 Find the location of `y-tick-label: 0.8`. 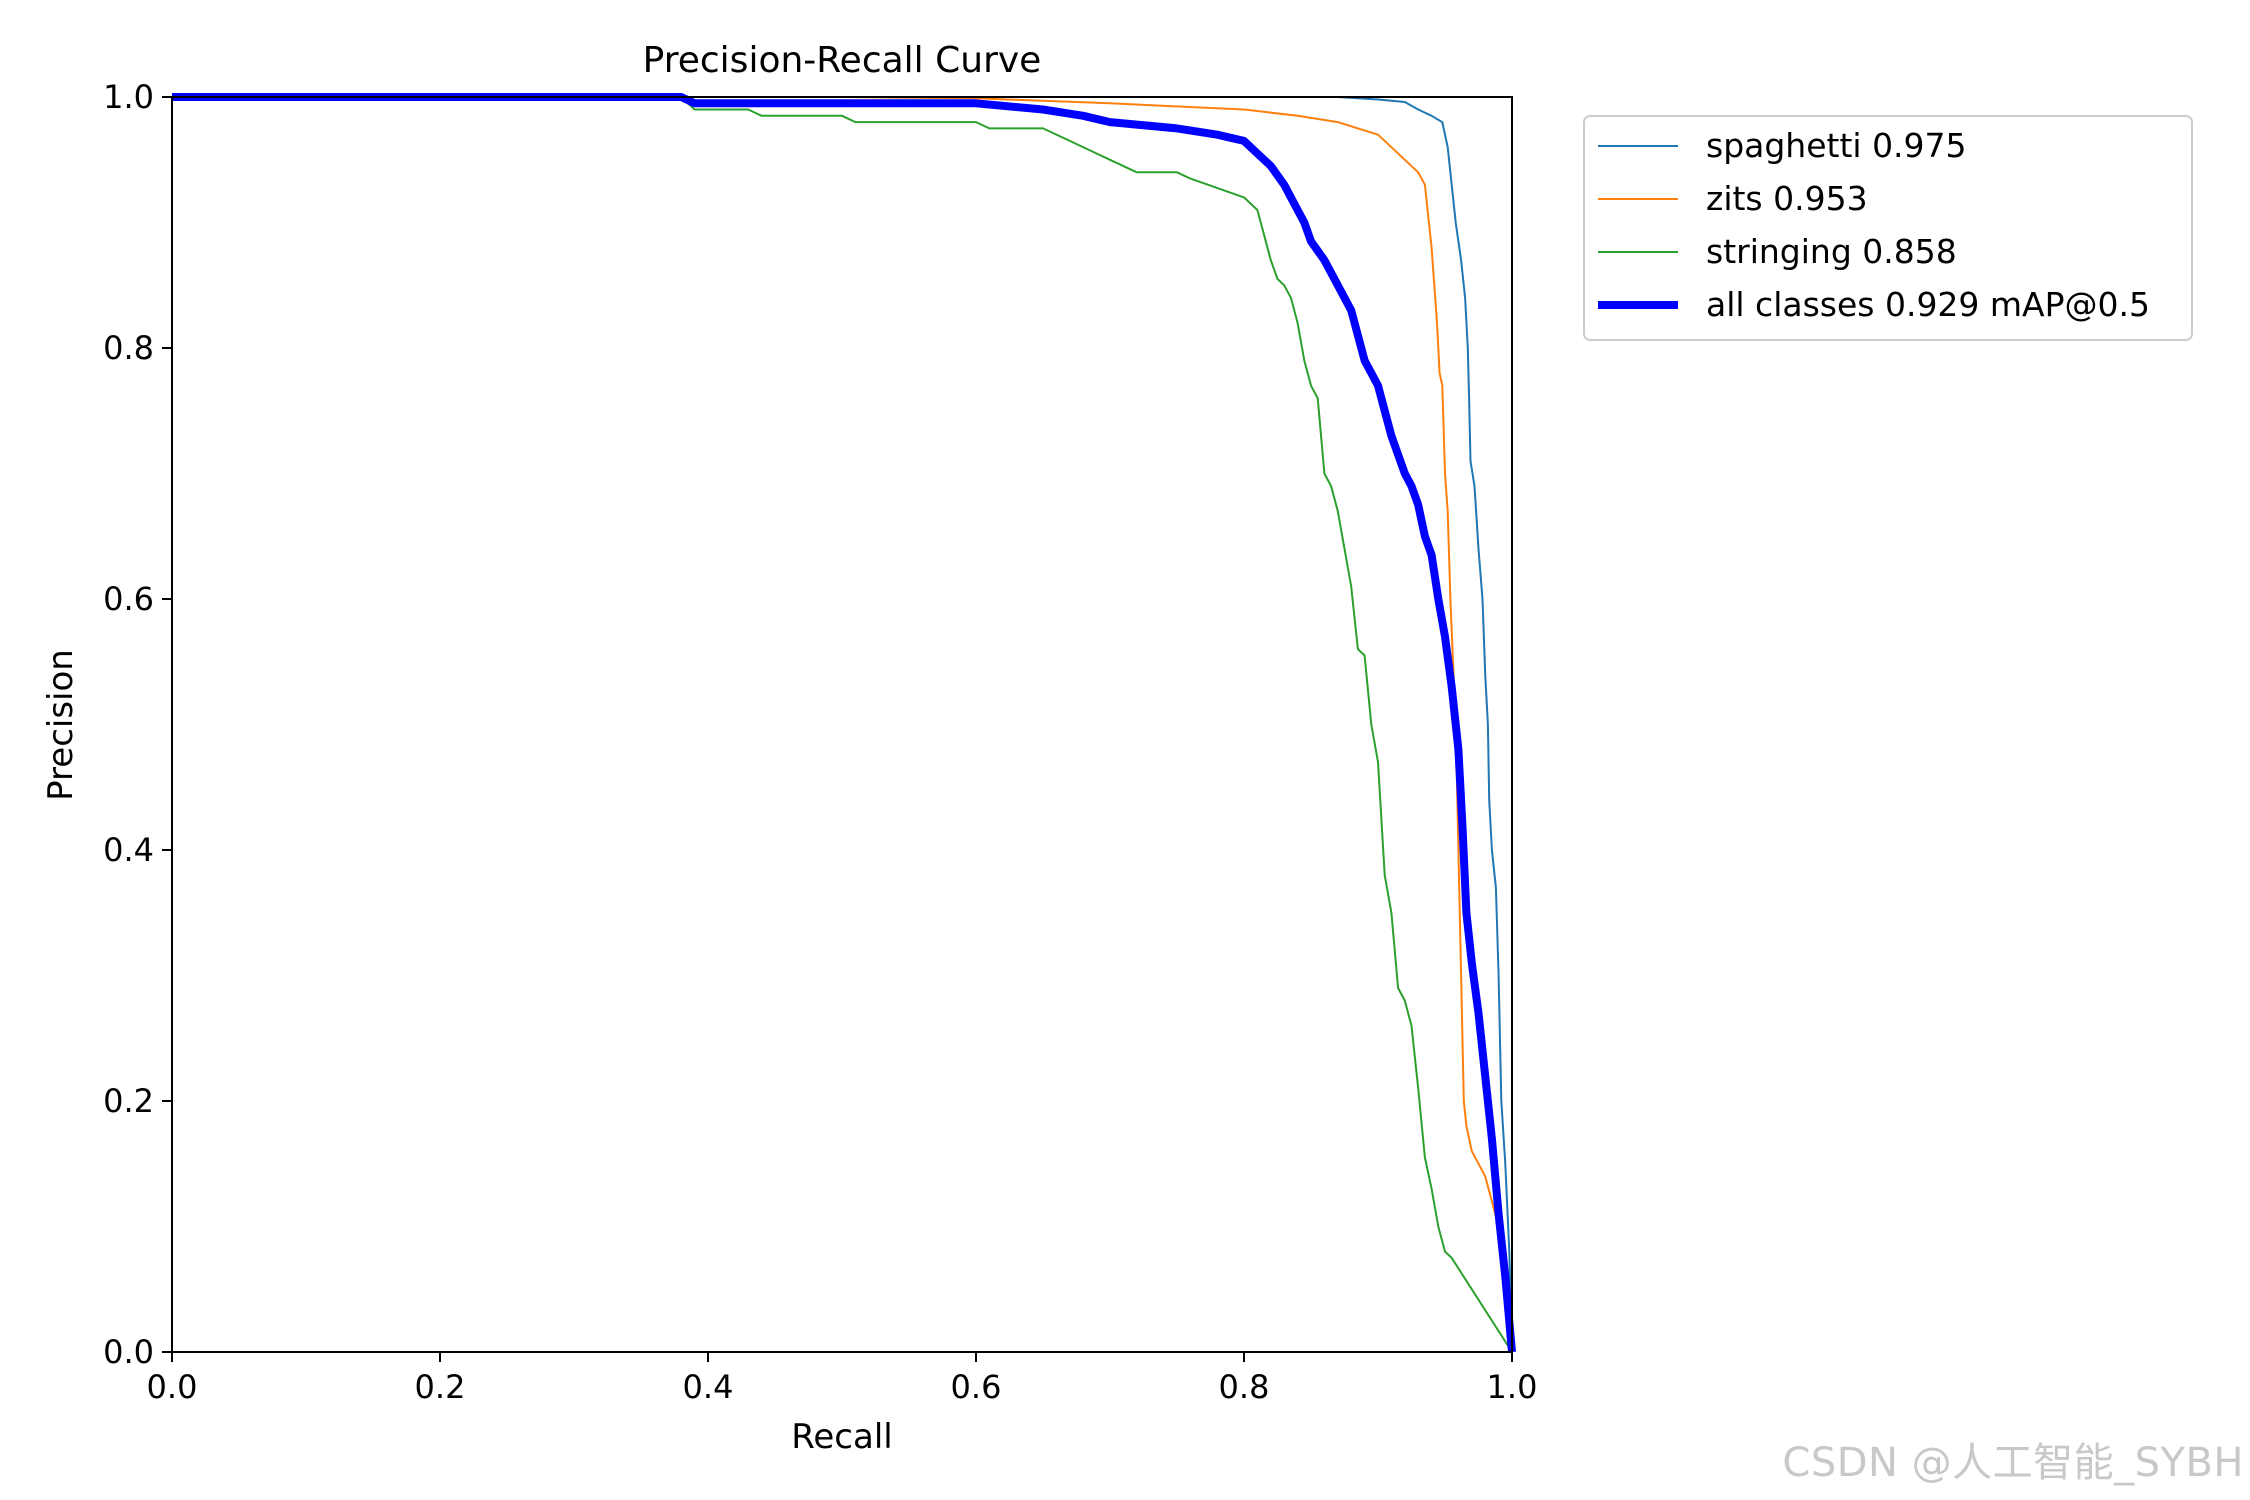

y-tick-label: 0.8 is located at coordinates (128, 348).